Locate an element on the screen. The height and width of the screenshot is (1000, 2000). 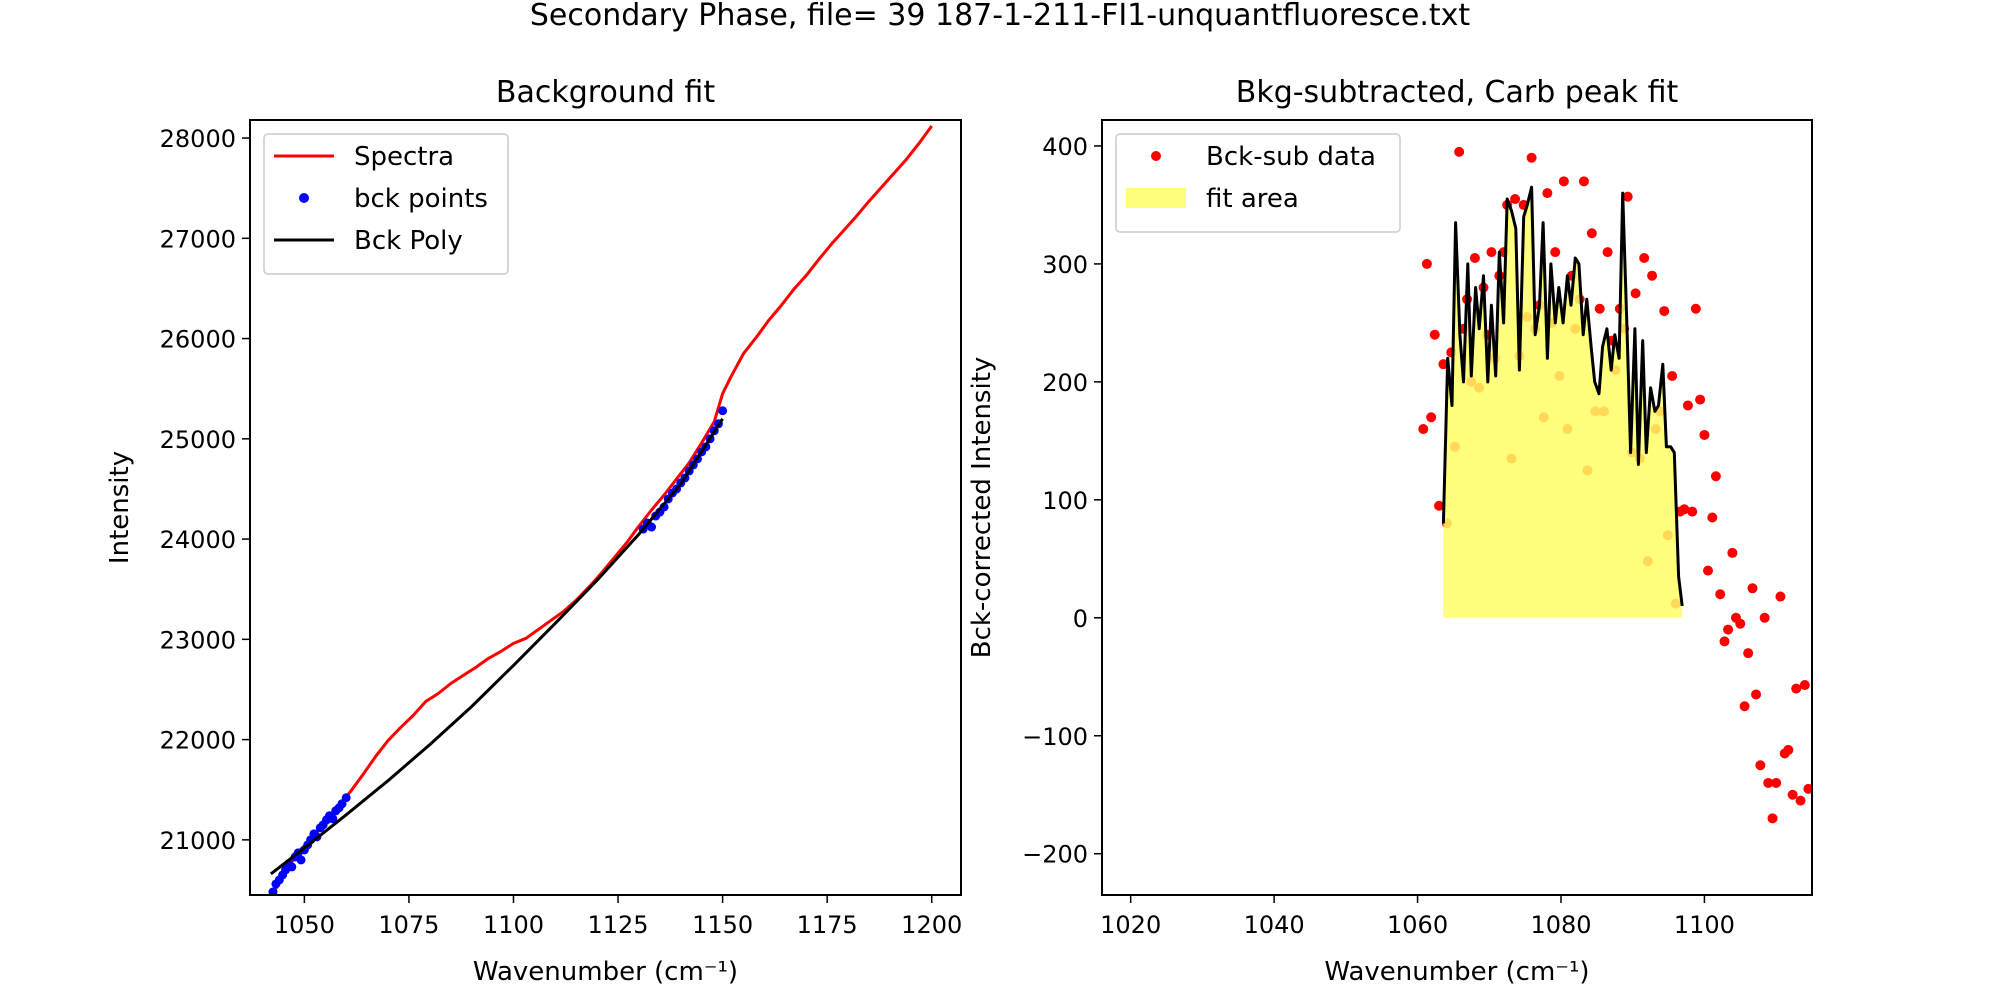
background-fit-ytick-label: 24000 is located at coordinates (198, 540).